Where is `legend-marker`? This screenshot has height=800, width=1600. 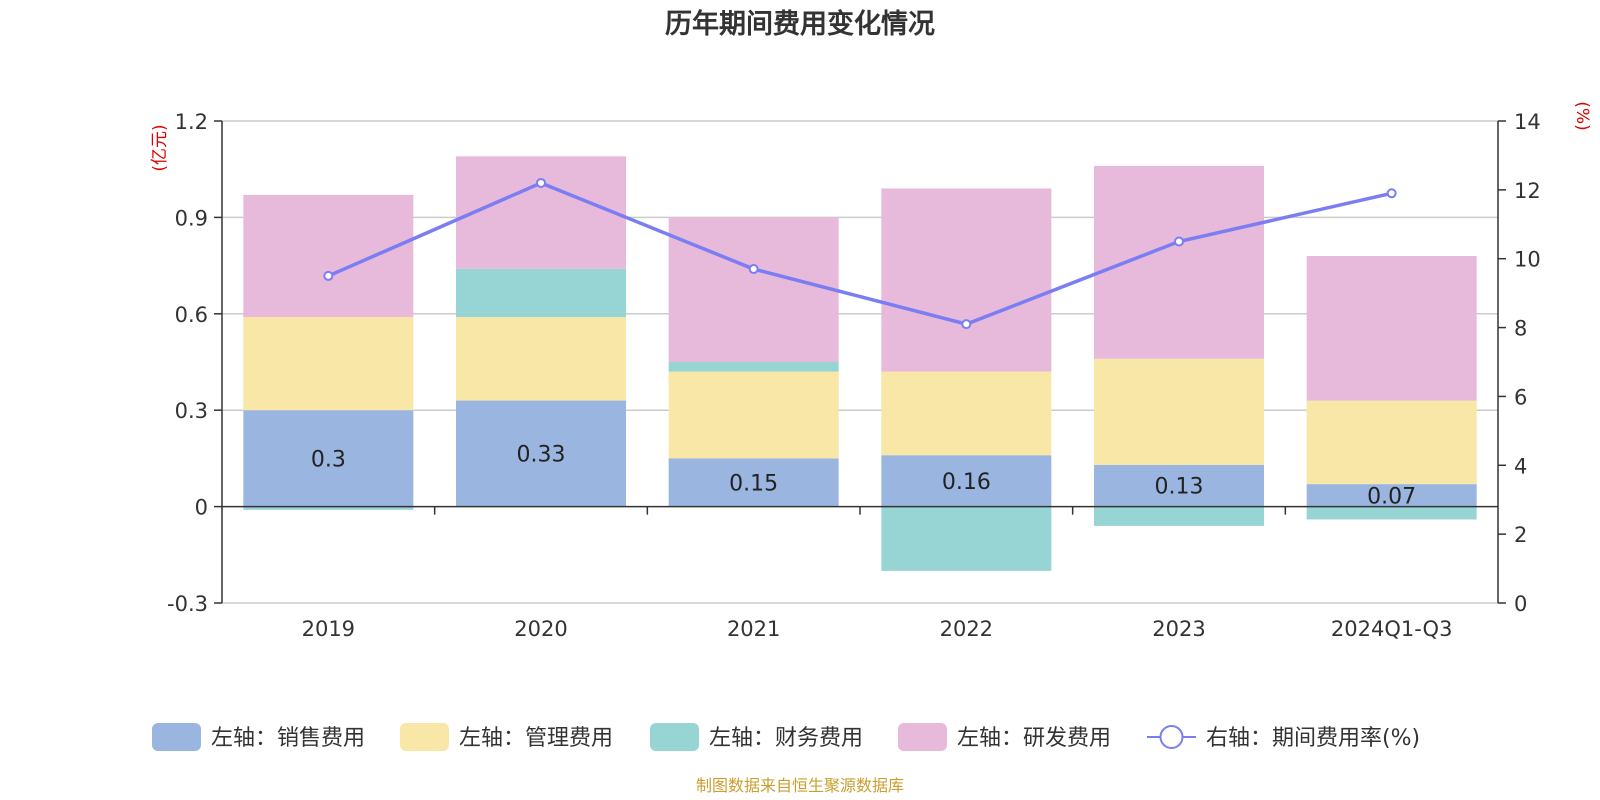
legend-marker is located at coordinates (1171, 737).